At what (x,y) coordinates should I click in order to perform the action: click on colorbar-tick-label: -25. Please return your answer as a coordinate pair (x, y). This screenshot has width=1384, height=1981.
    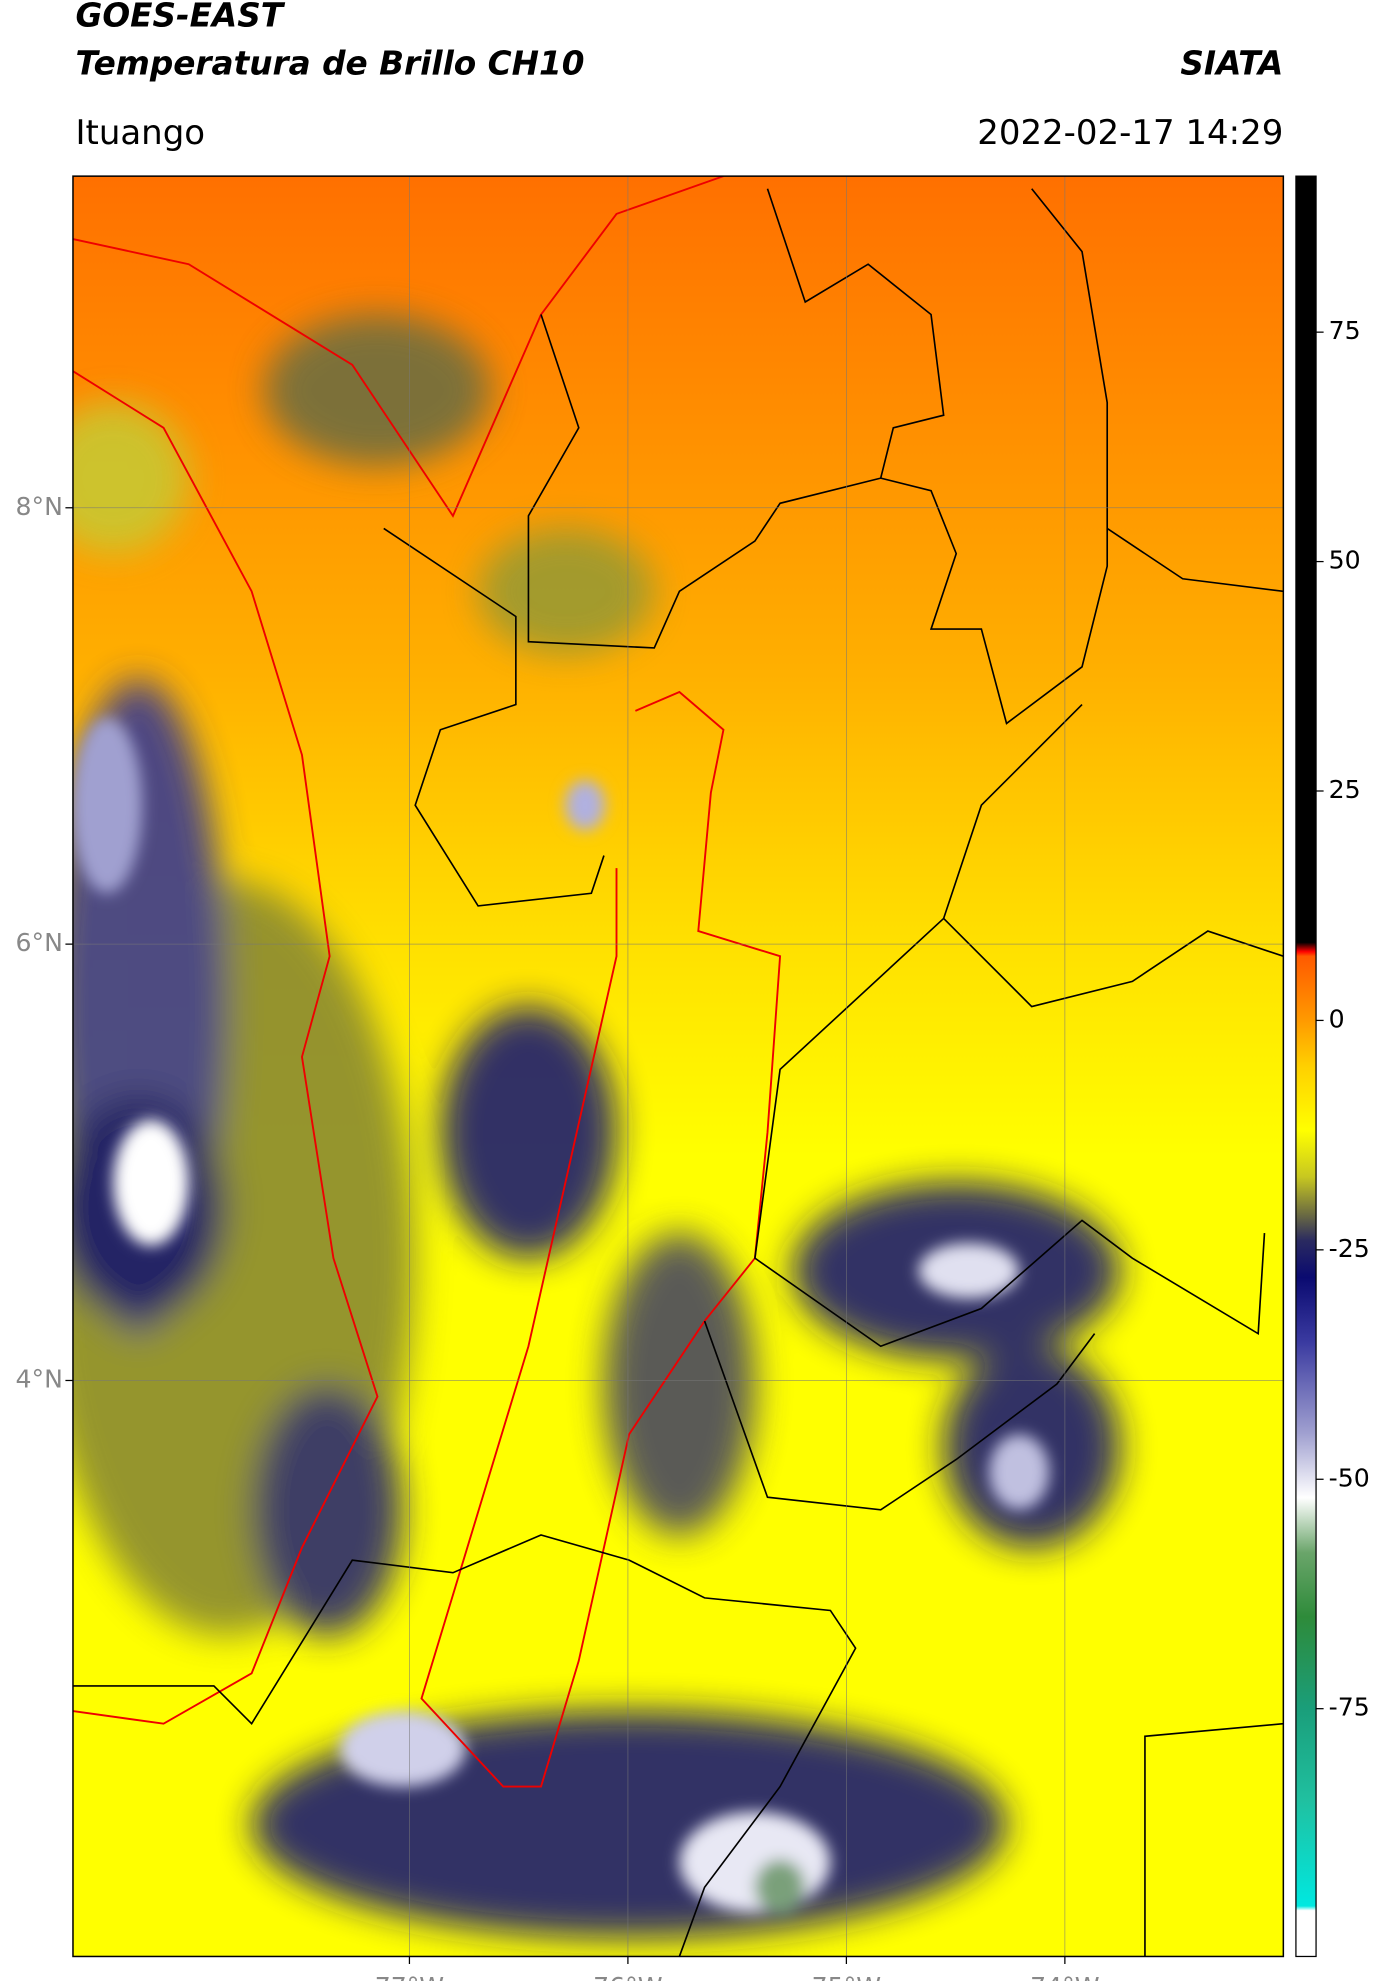
    Looking at the image, I should click on (1349, 1248).